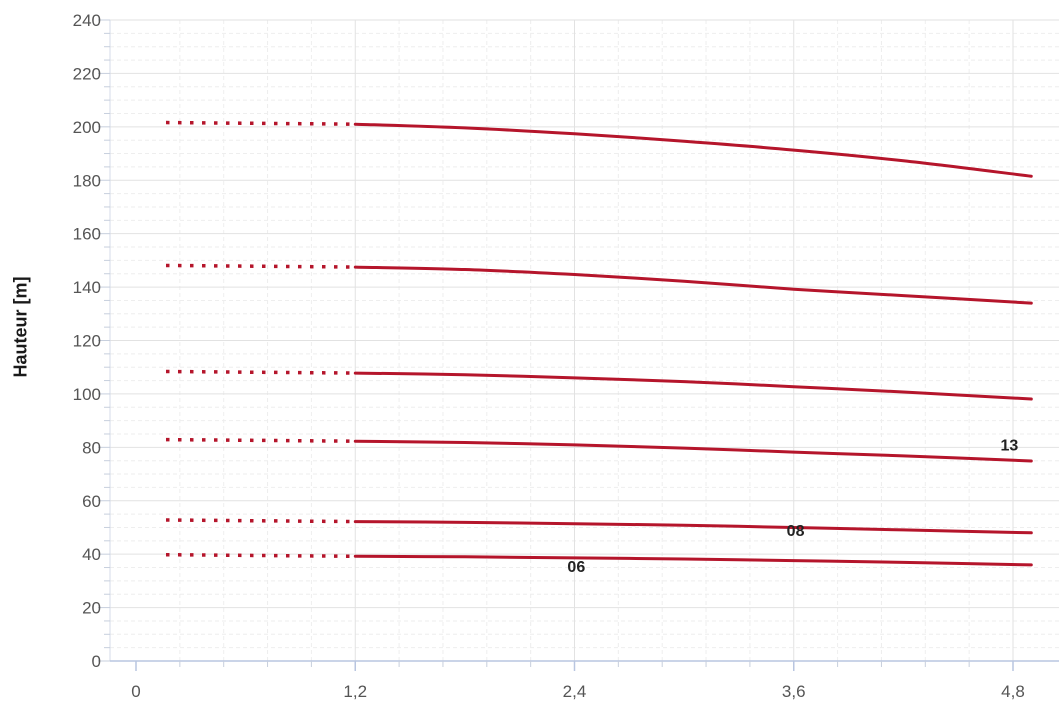 Image resolution: width=1059 pixels, height=709 pixels. I want to click on curve-label: 08, so click(796, 531).